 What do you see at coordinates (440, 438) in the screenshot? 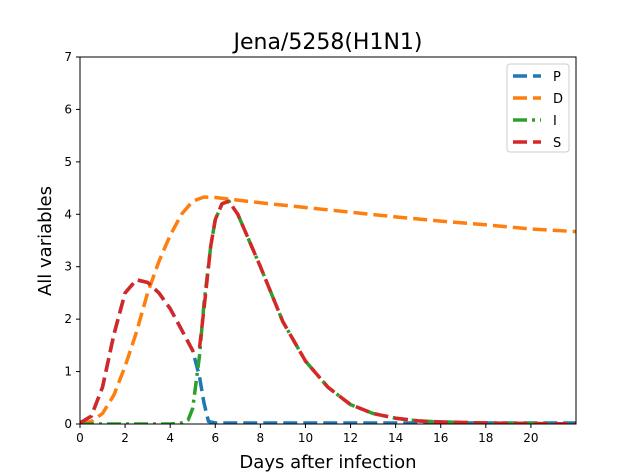
I see `x-tick-label: 16` at bounding box center [440, 438].